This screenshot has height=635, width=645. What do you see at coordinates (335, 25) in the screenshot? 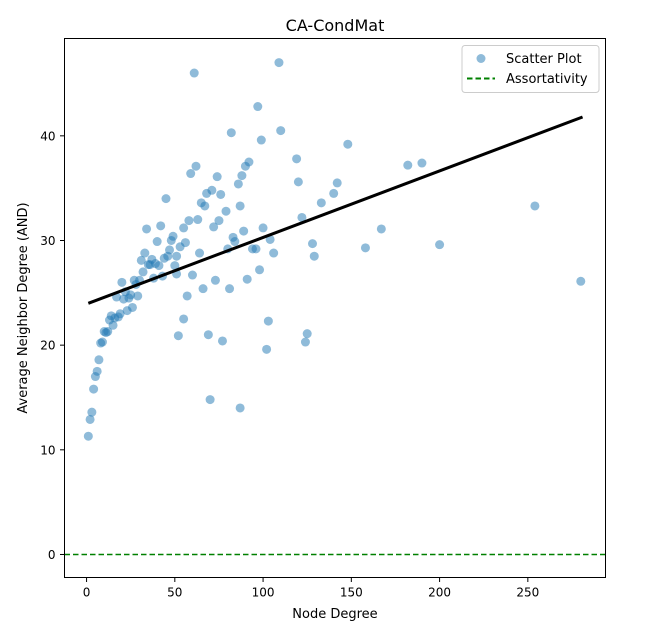
I see `chart-title: CA-CondMat` at bounding box center [335, 25].